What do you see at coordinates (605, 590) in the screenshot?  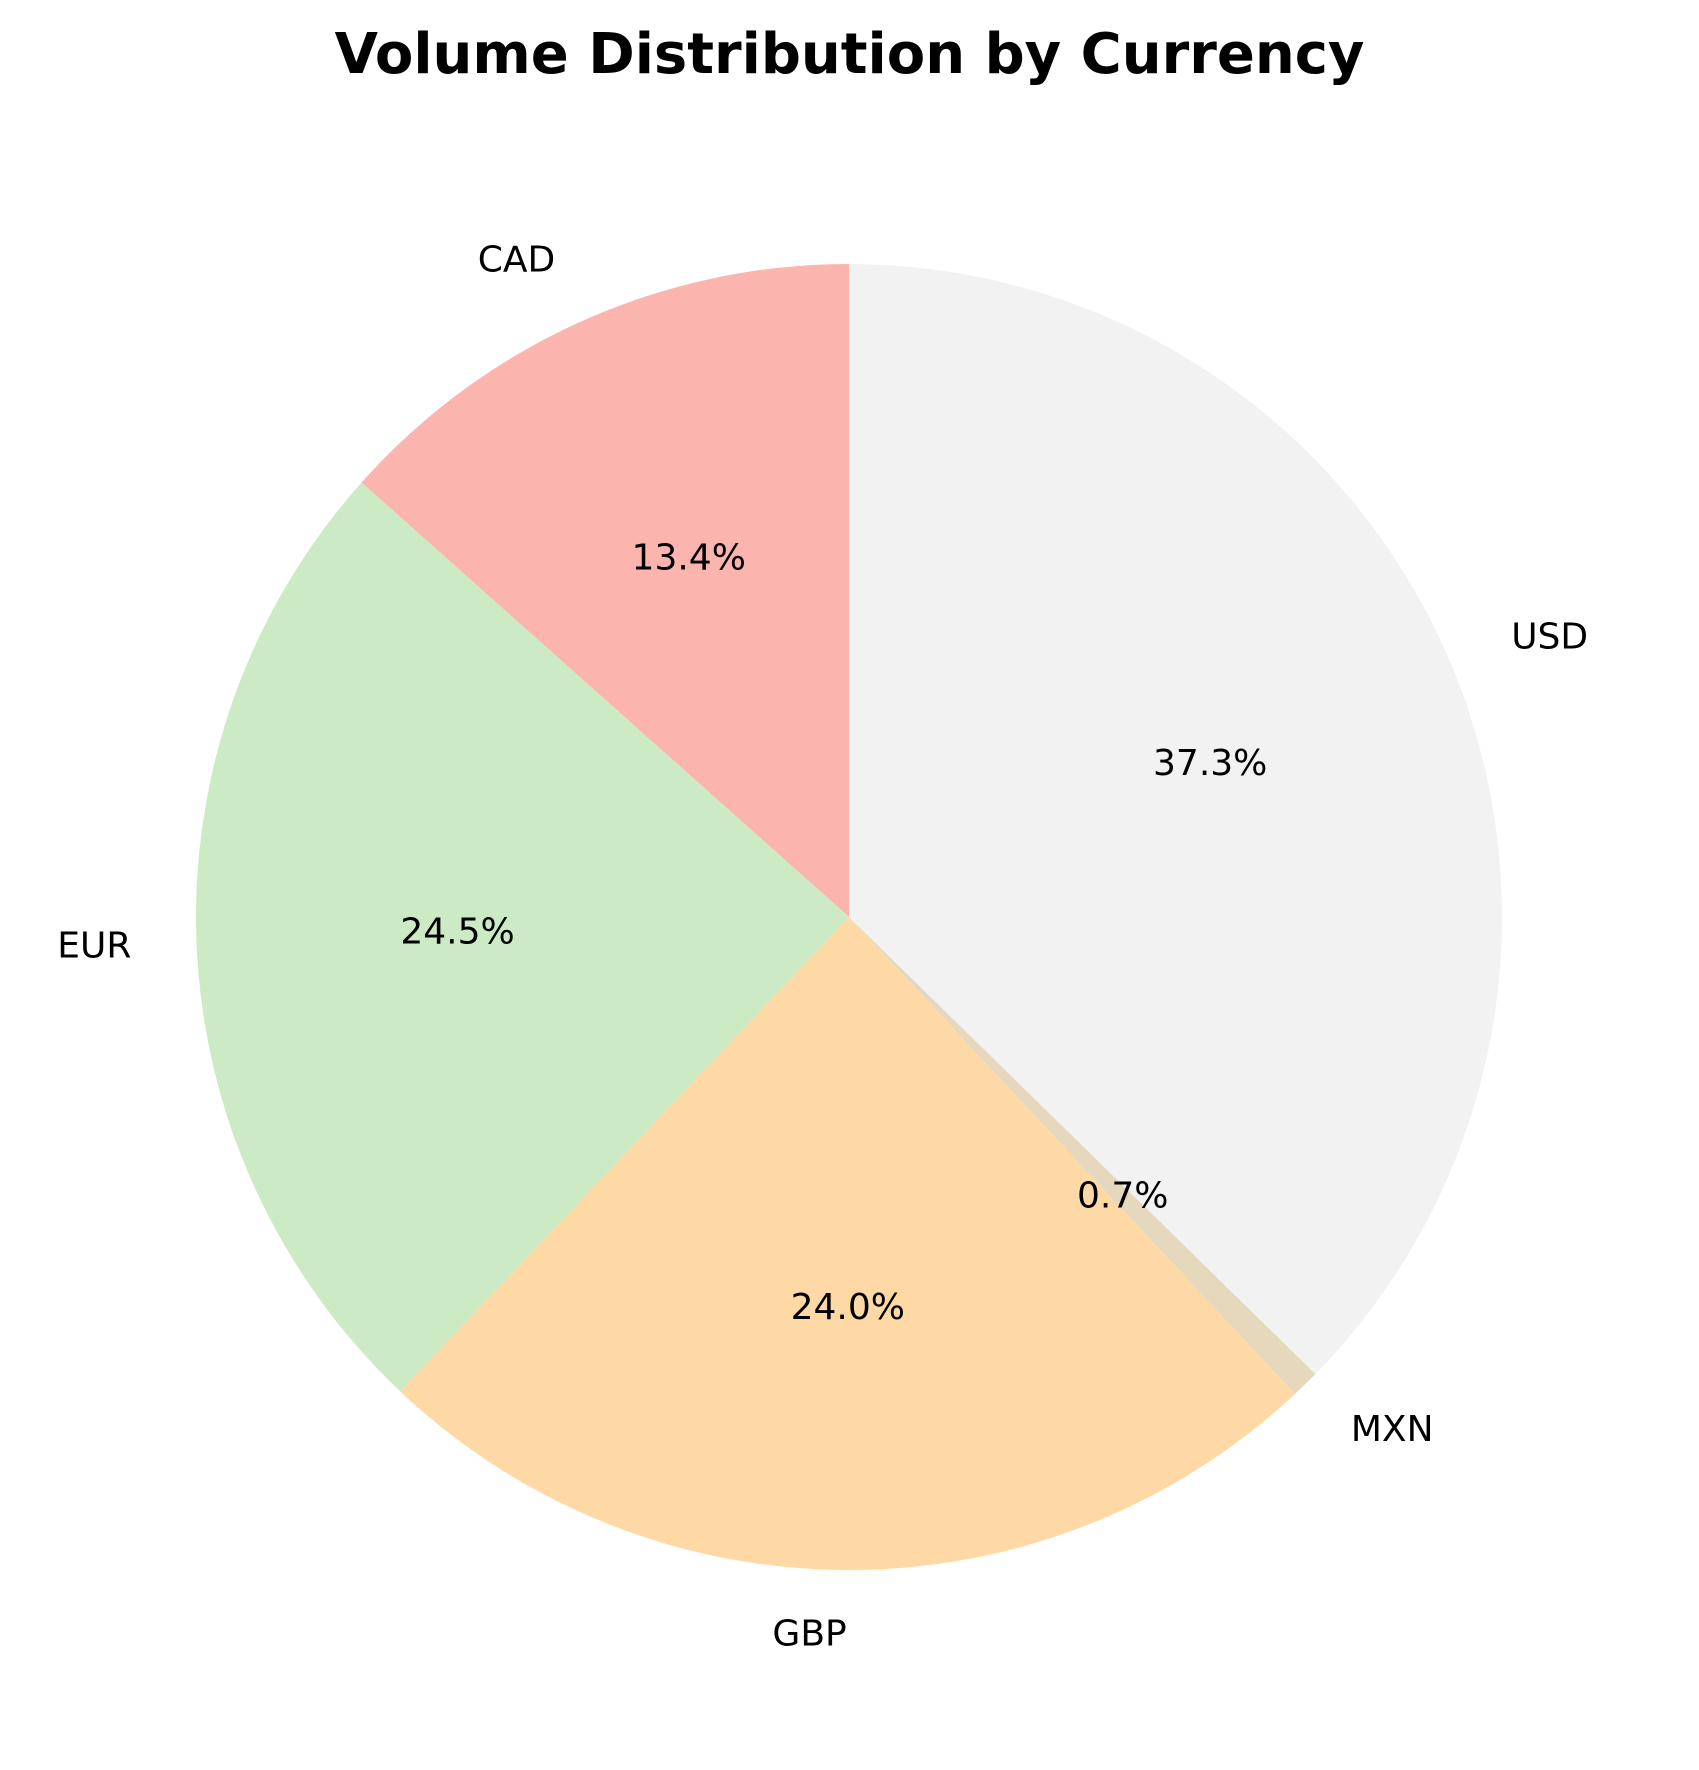 I see `pie-slice-cad` at bounding box center [605, 590].